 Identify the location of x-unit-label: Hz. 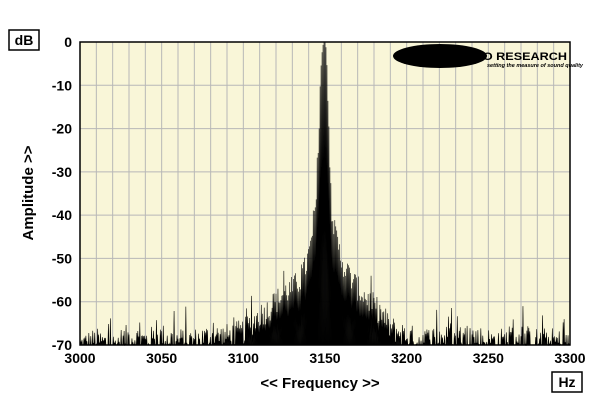
(566, 382).